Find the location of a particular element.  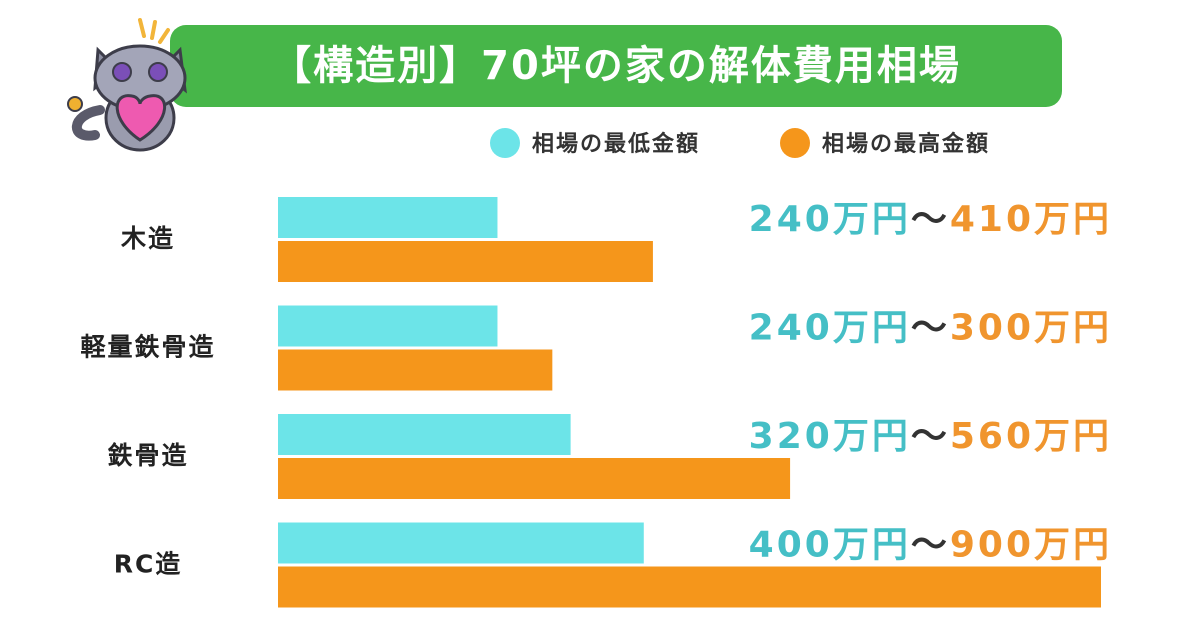

value-label: 900万円 is located at coordinates (1031, 545).